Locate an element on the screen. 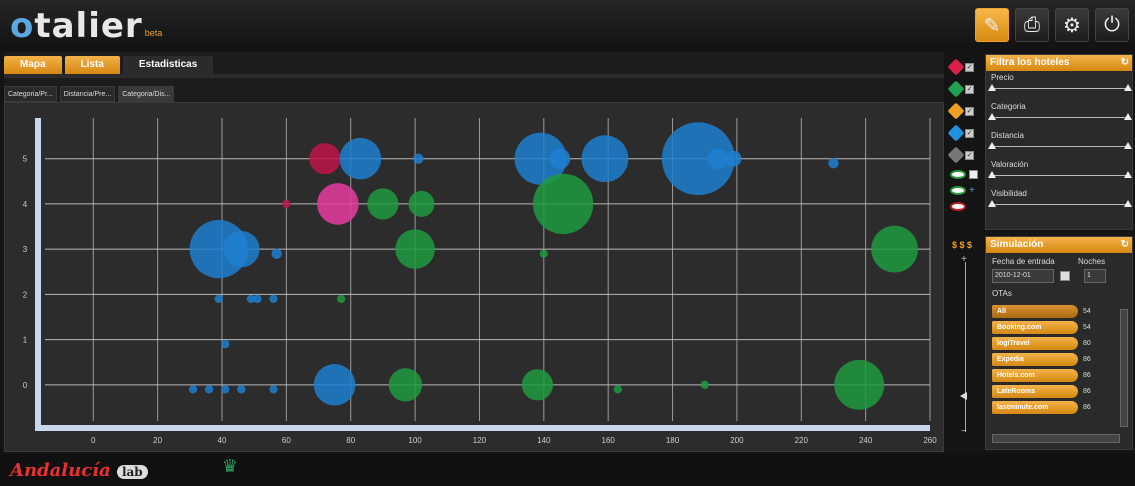  hide-toggle is located at coordinates (966, 206).